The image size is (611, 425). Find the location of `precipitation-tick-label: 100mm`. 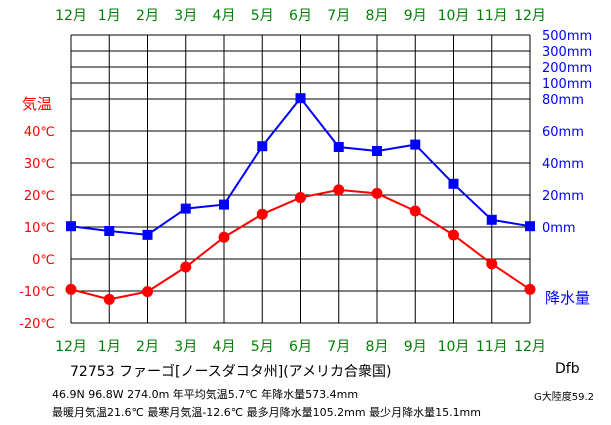

precipitation-tick-label: 100mm is located at coordinates (567, 84).